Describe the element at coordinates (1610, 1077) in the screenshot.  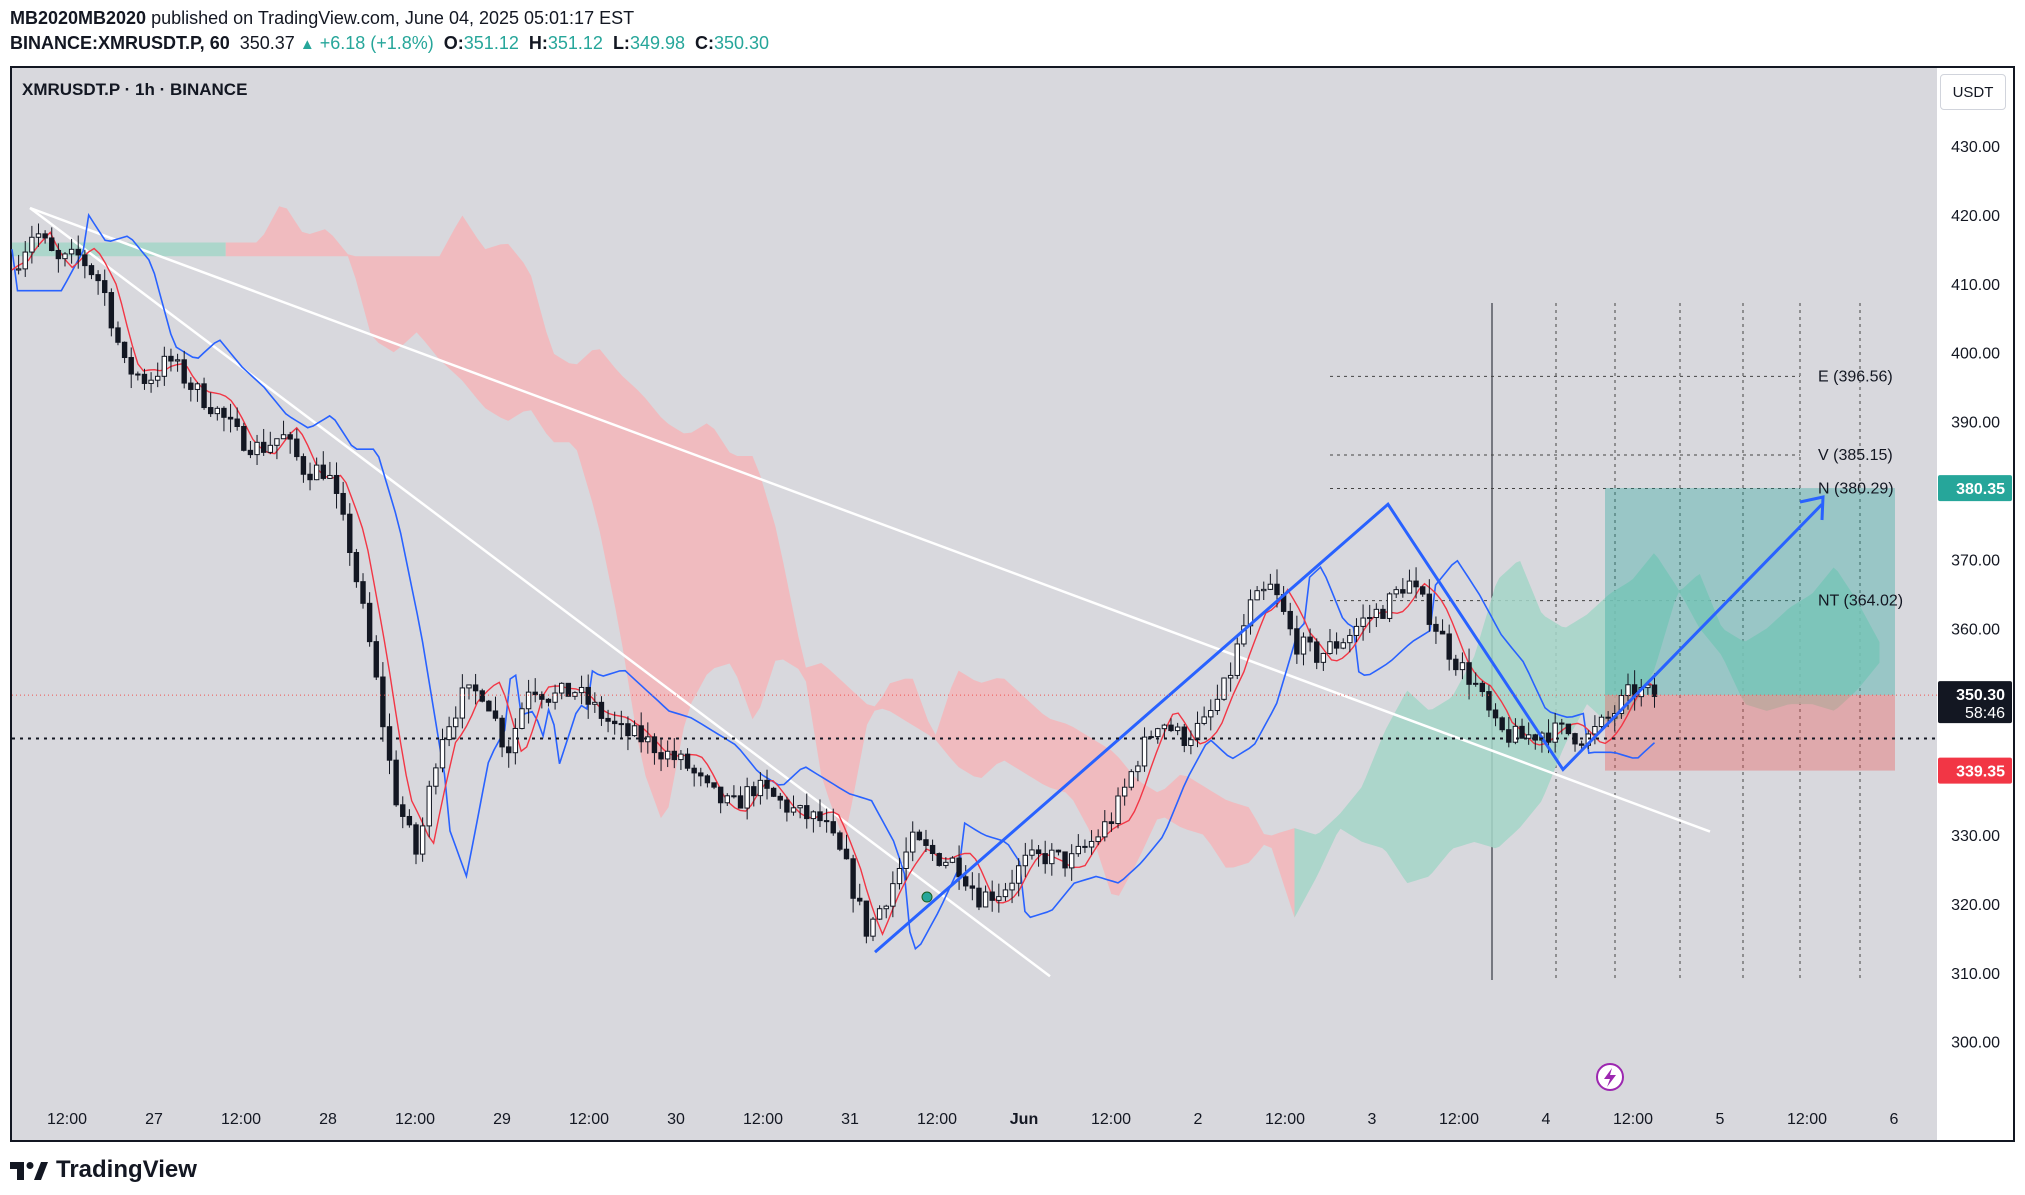
I see `lightning-icon` at that location.